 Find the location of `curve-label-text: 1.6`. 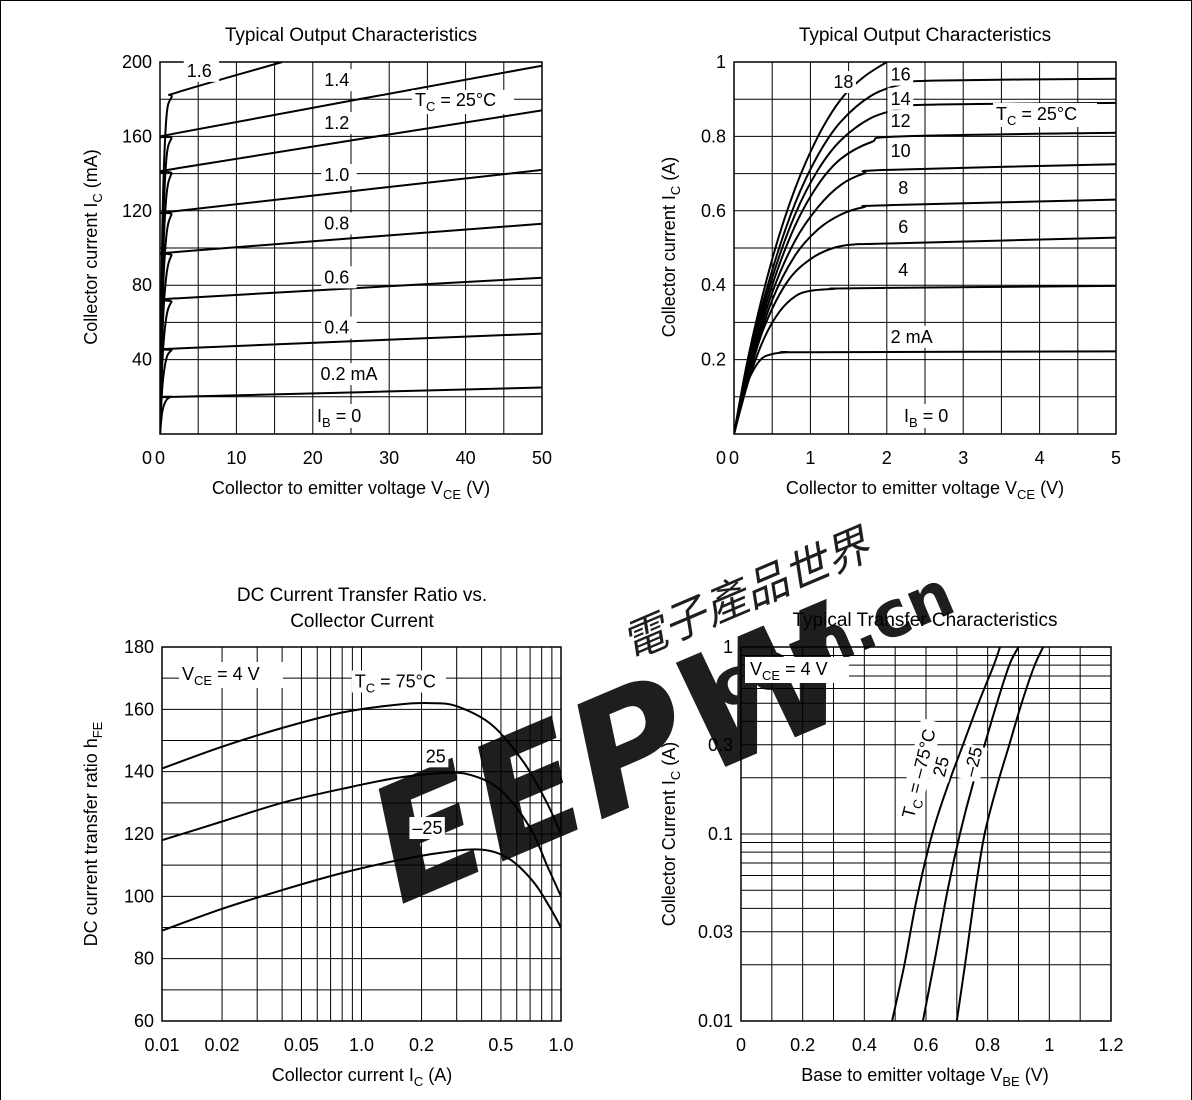

curve-label-text: 1.6 is located at coordinates (199, 71).